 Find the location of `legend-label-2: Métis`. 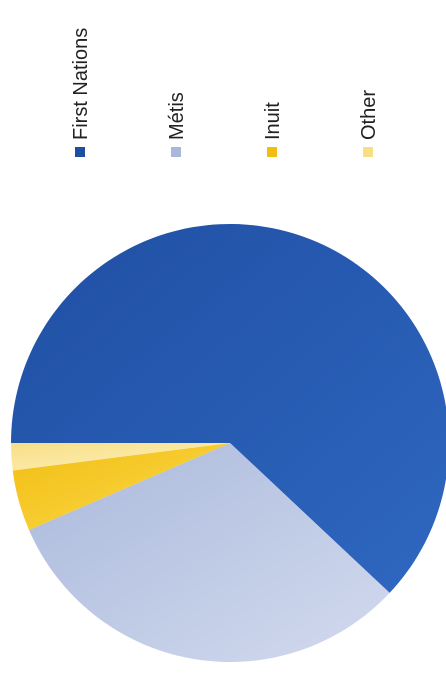

legend-label-2: Métis is located at coordinates (177, 116).